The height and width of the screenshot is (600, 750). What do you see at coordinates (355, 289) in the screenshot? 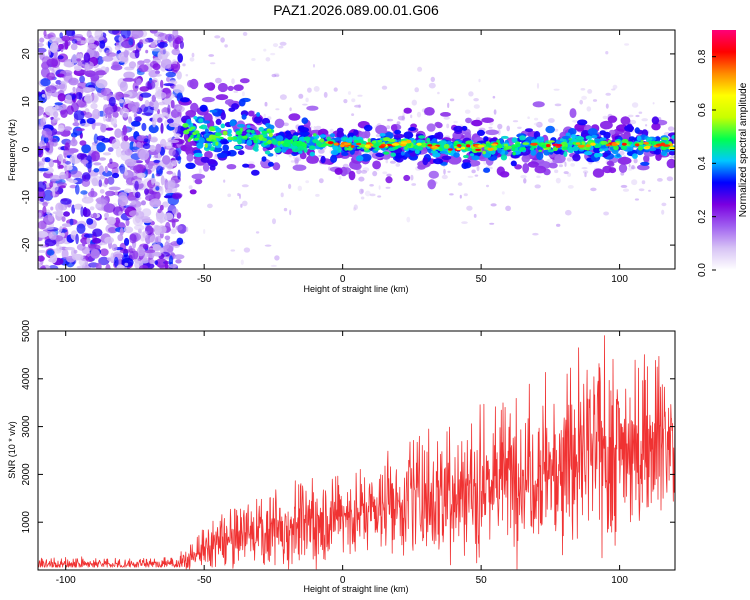
I see `spectrogram-x-label: Height of straight line (km)` at bounding box center [355, 289].